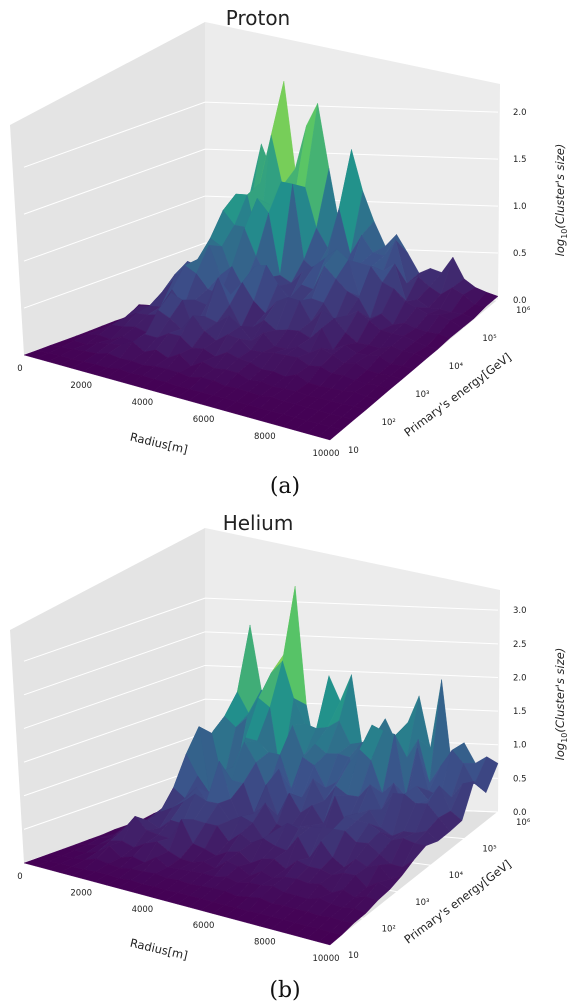  I want to click on caption: (b), so click(284, 990).